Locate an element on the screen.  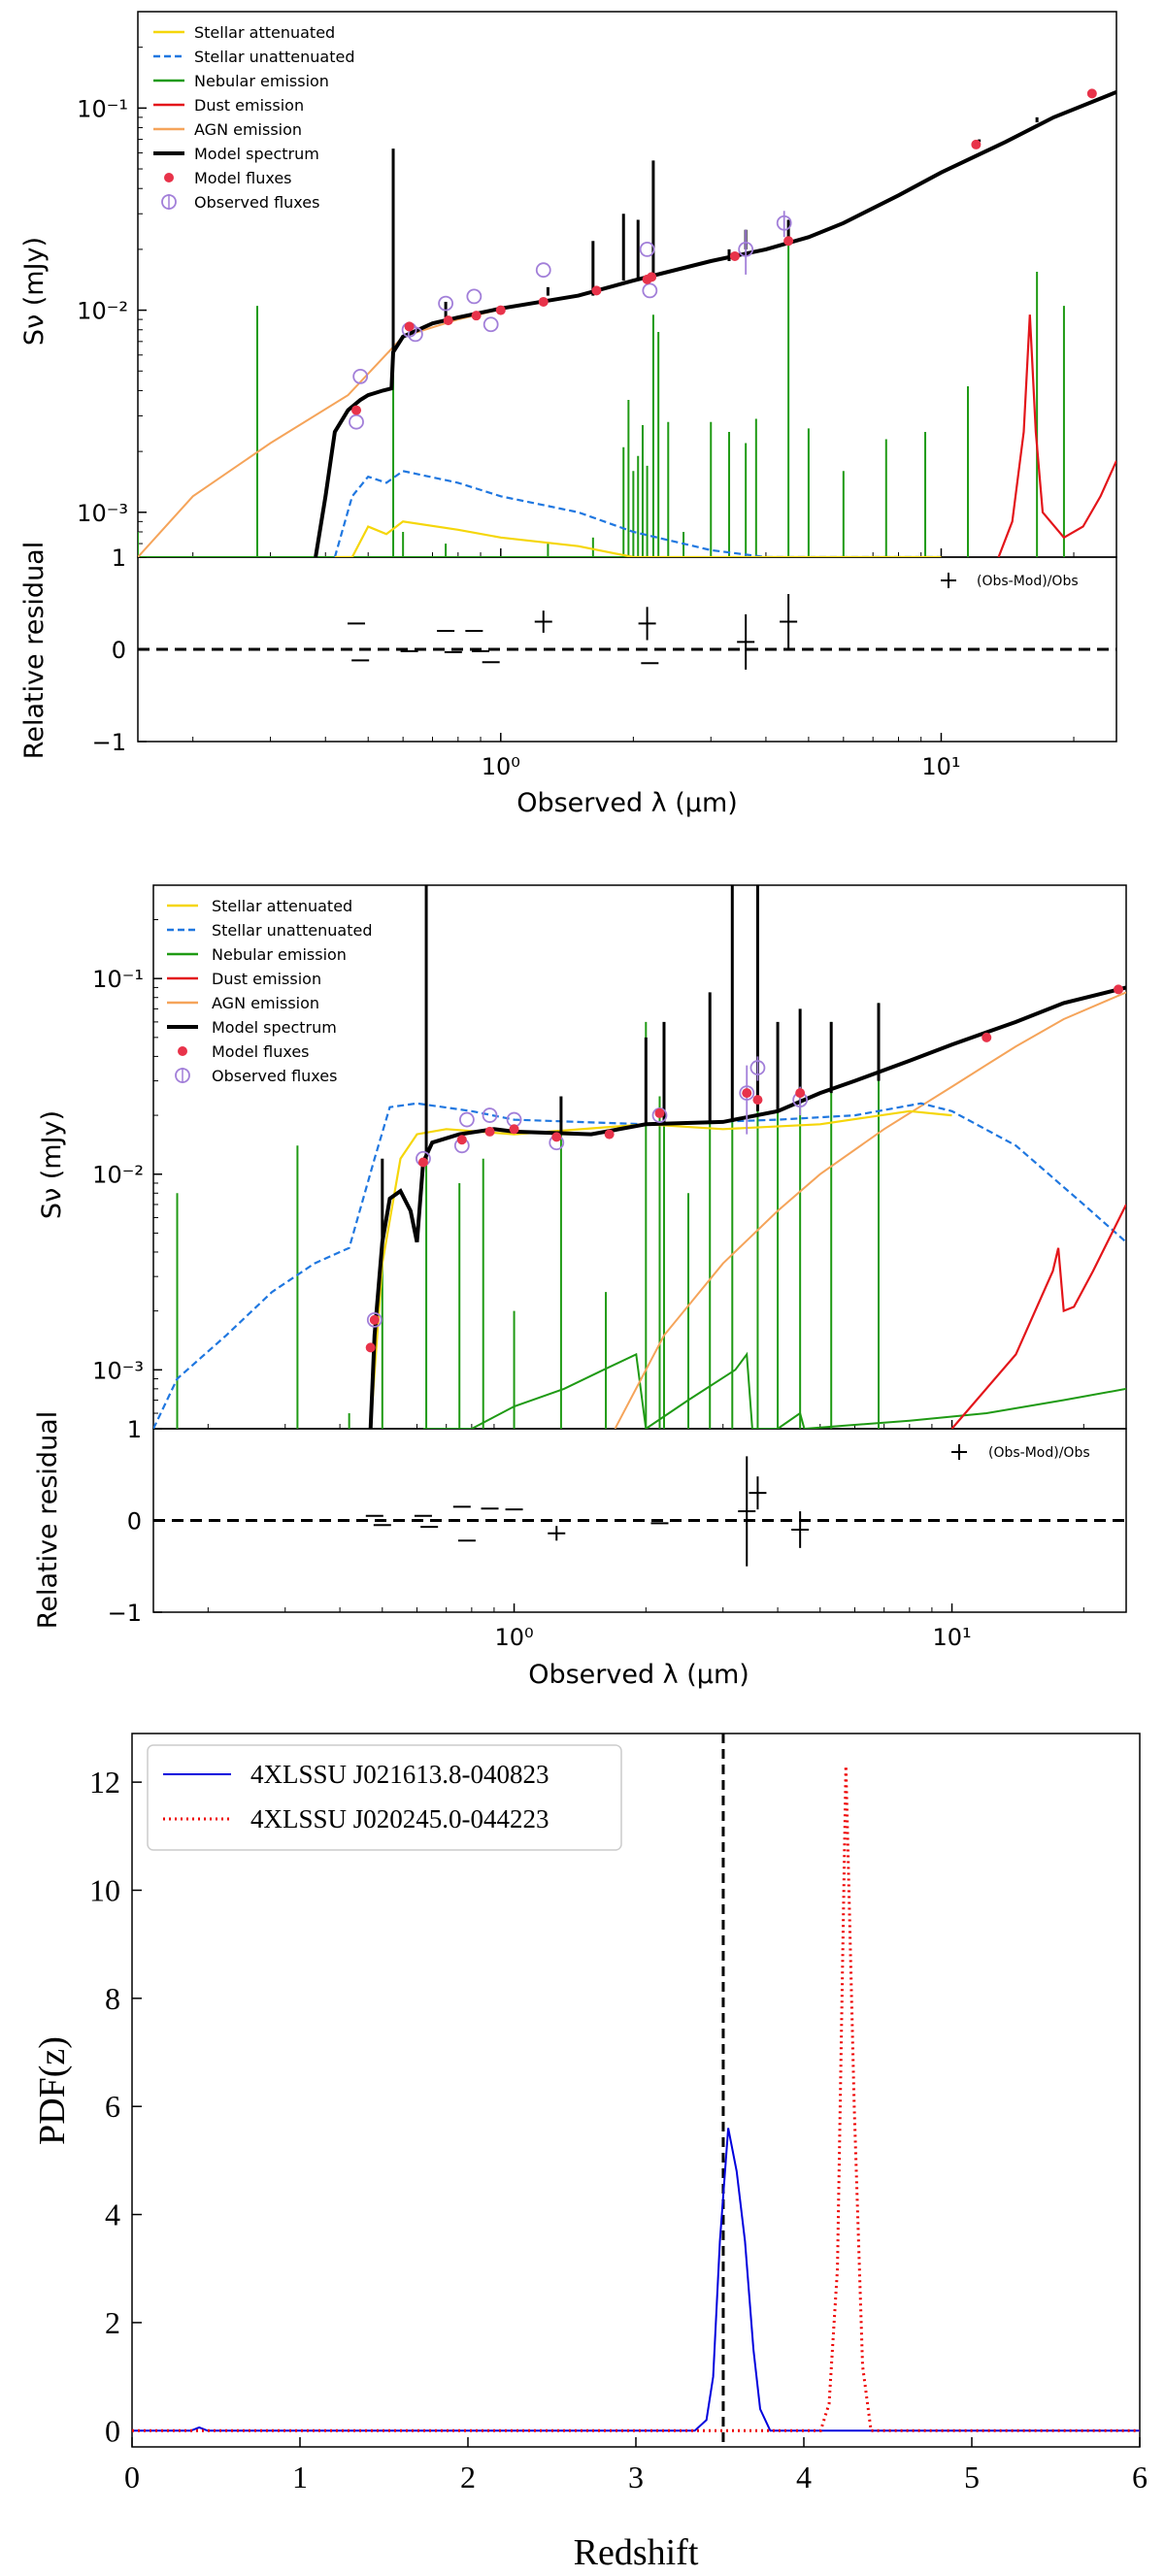
sed2-legend-observed-fluxes: Observed fluxes is located at coordinates (274, 1076).